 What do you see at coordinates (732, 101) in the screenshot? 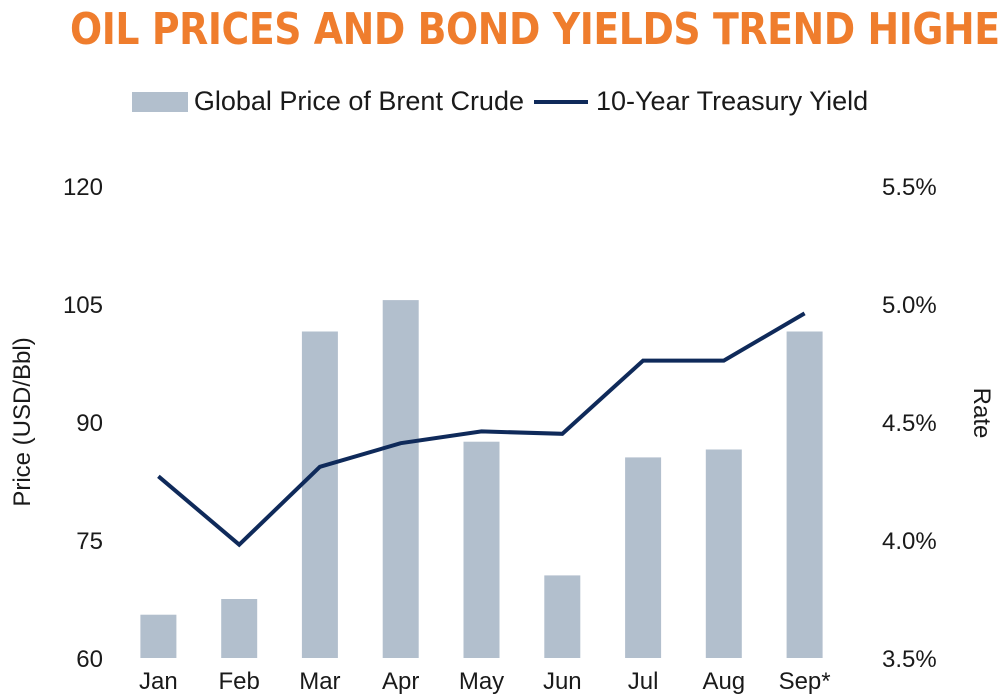
I see `legend-label-treasury: 10-Year Treasury Yield` at bounding box center [732, 101].